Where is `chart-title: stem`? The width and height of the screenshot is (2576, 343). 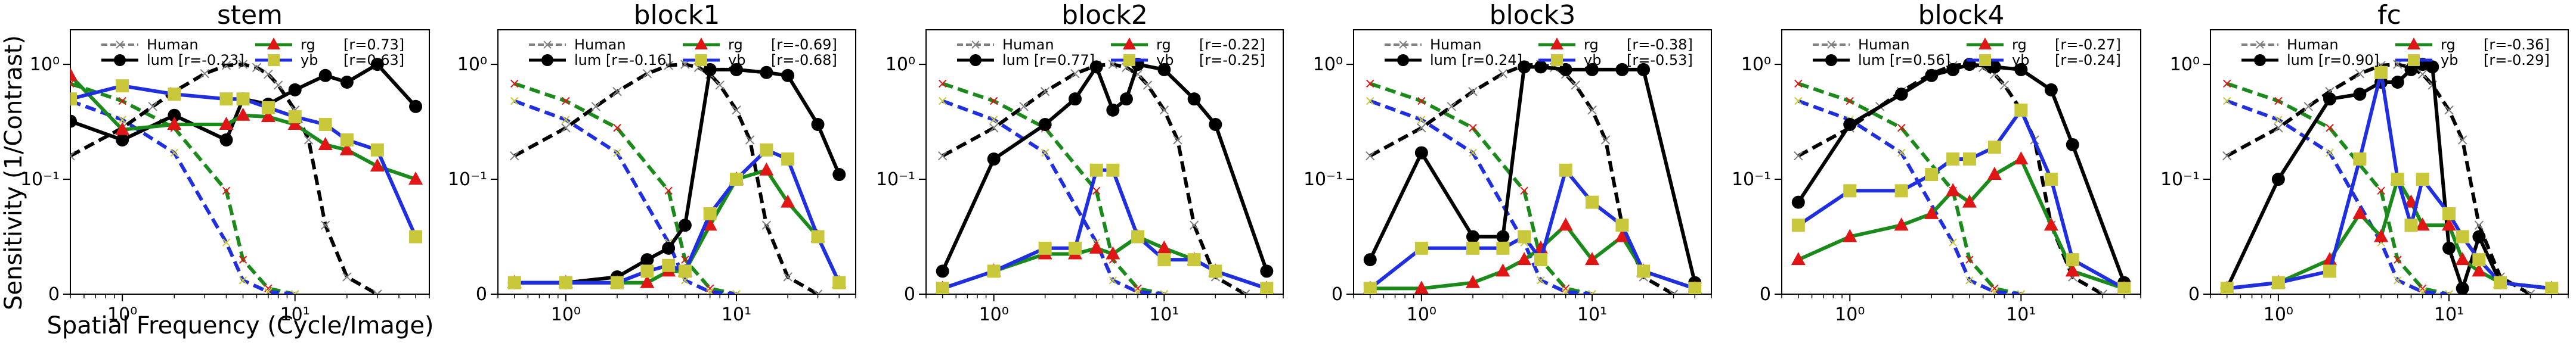 chart-title: stem is located at coordinates (250, 15).